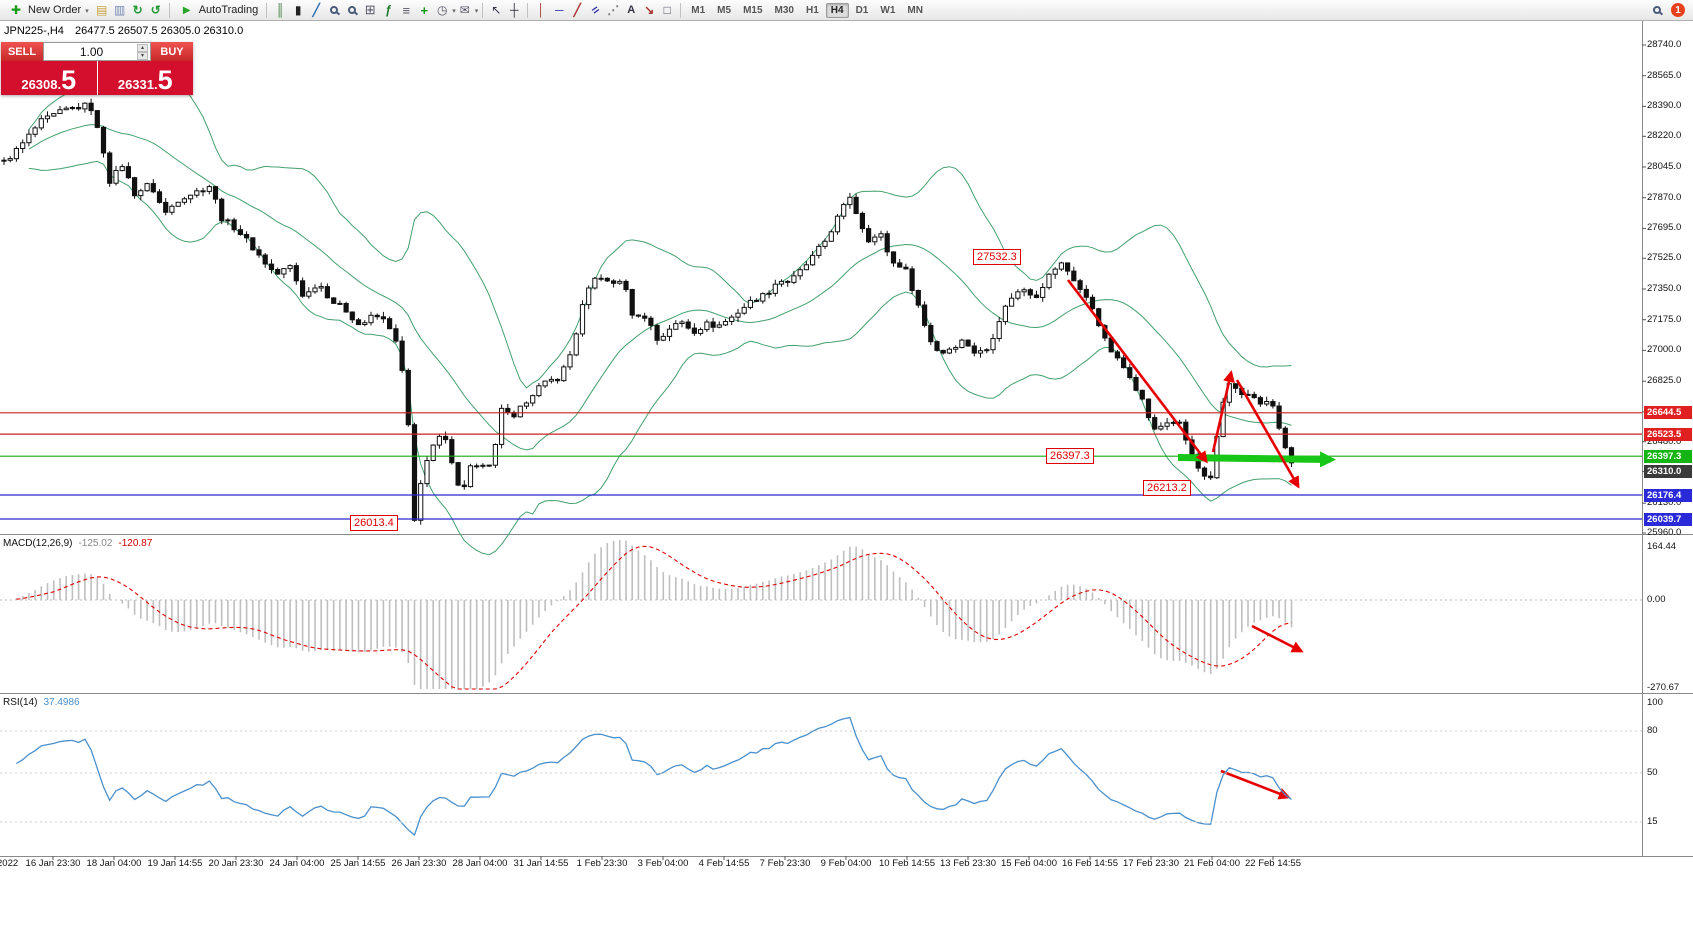 The height and width of the screenshot is (946, 1693). I want to click on volume-value: 1.00, so click(91, 51).